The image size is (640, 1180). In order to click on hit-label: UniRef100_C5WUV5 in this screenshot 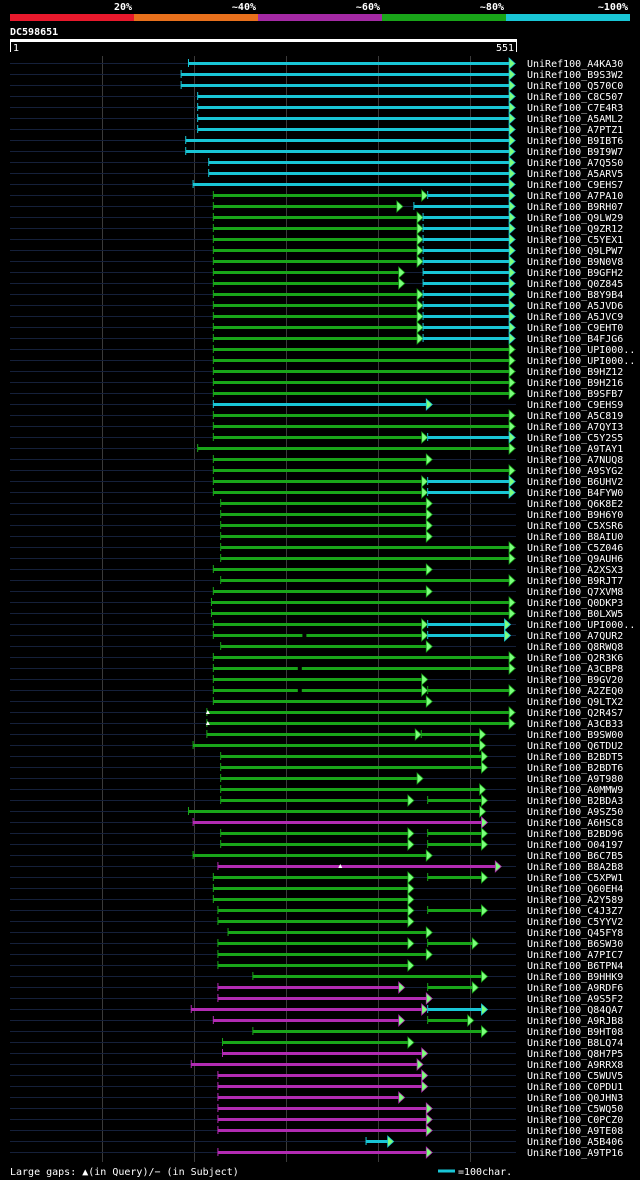, I will do `click(575, 1076)`.